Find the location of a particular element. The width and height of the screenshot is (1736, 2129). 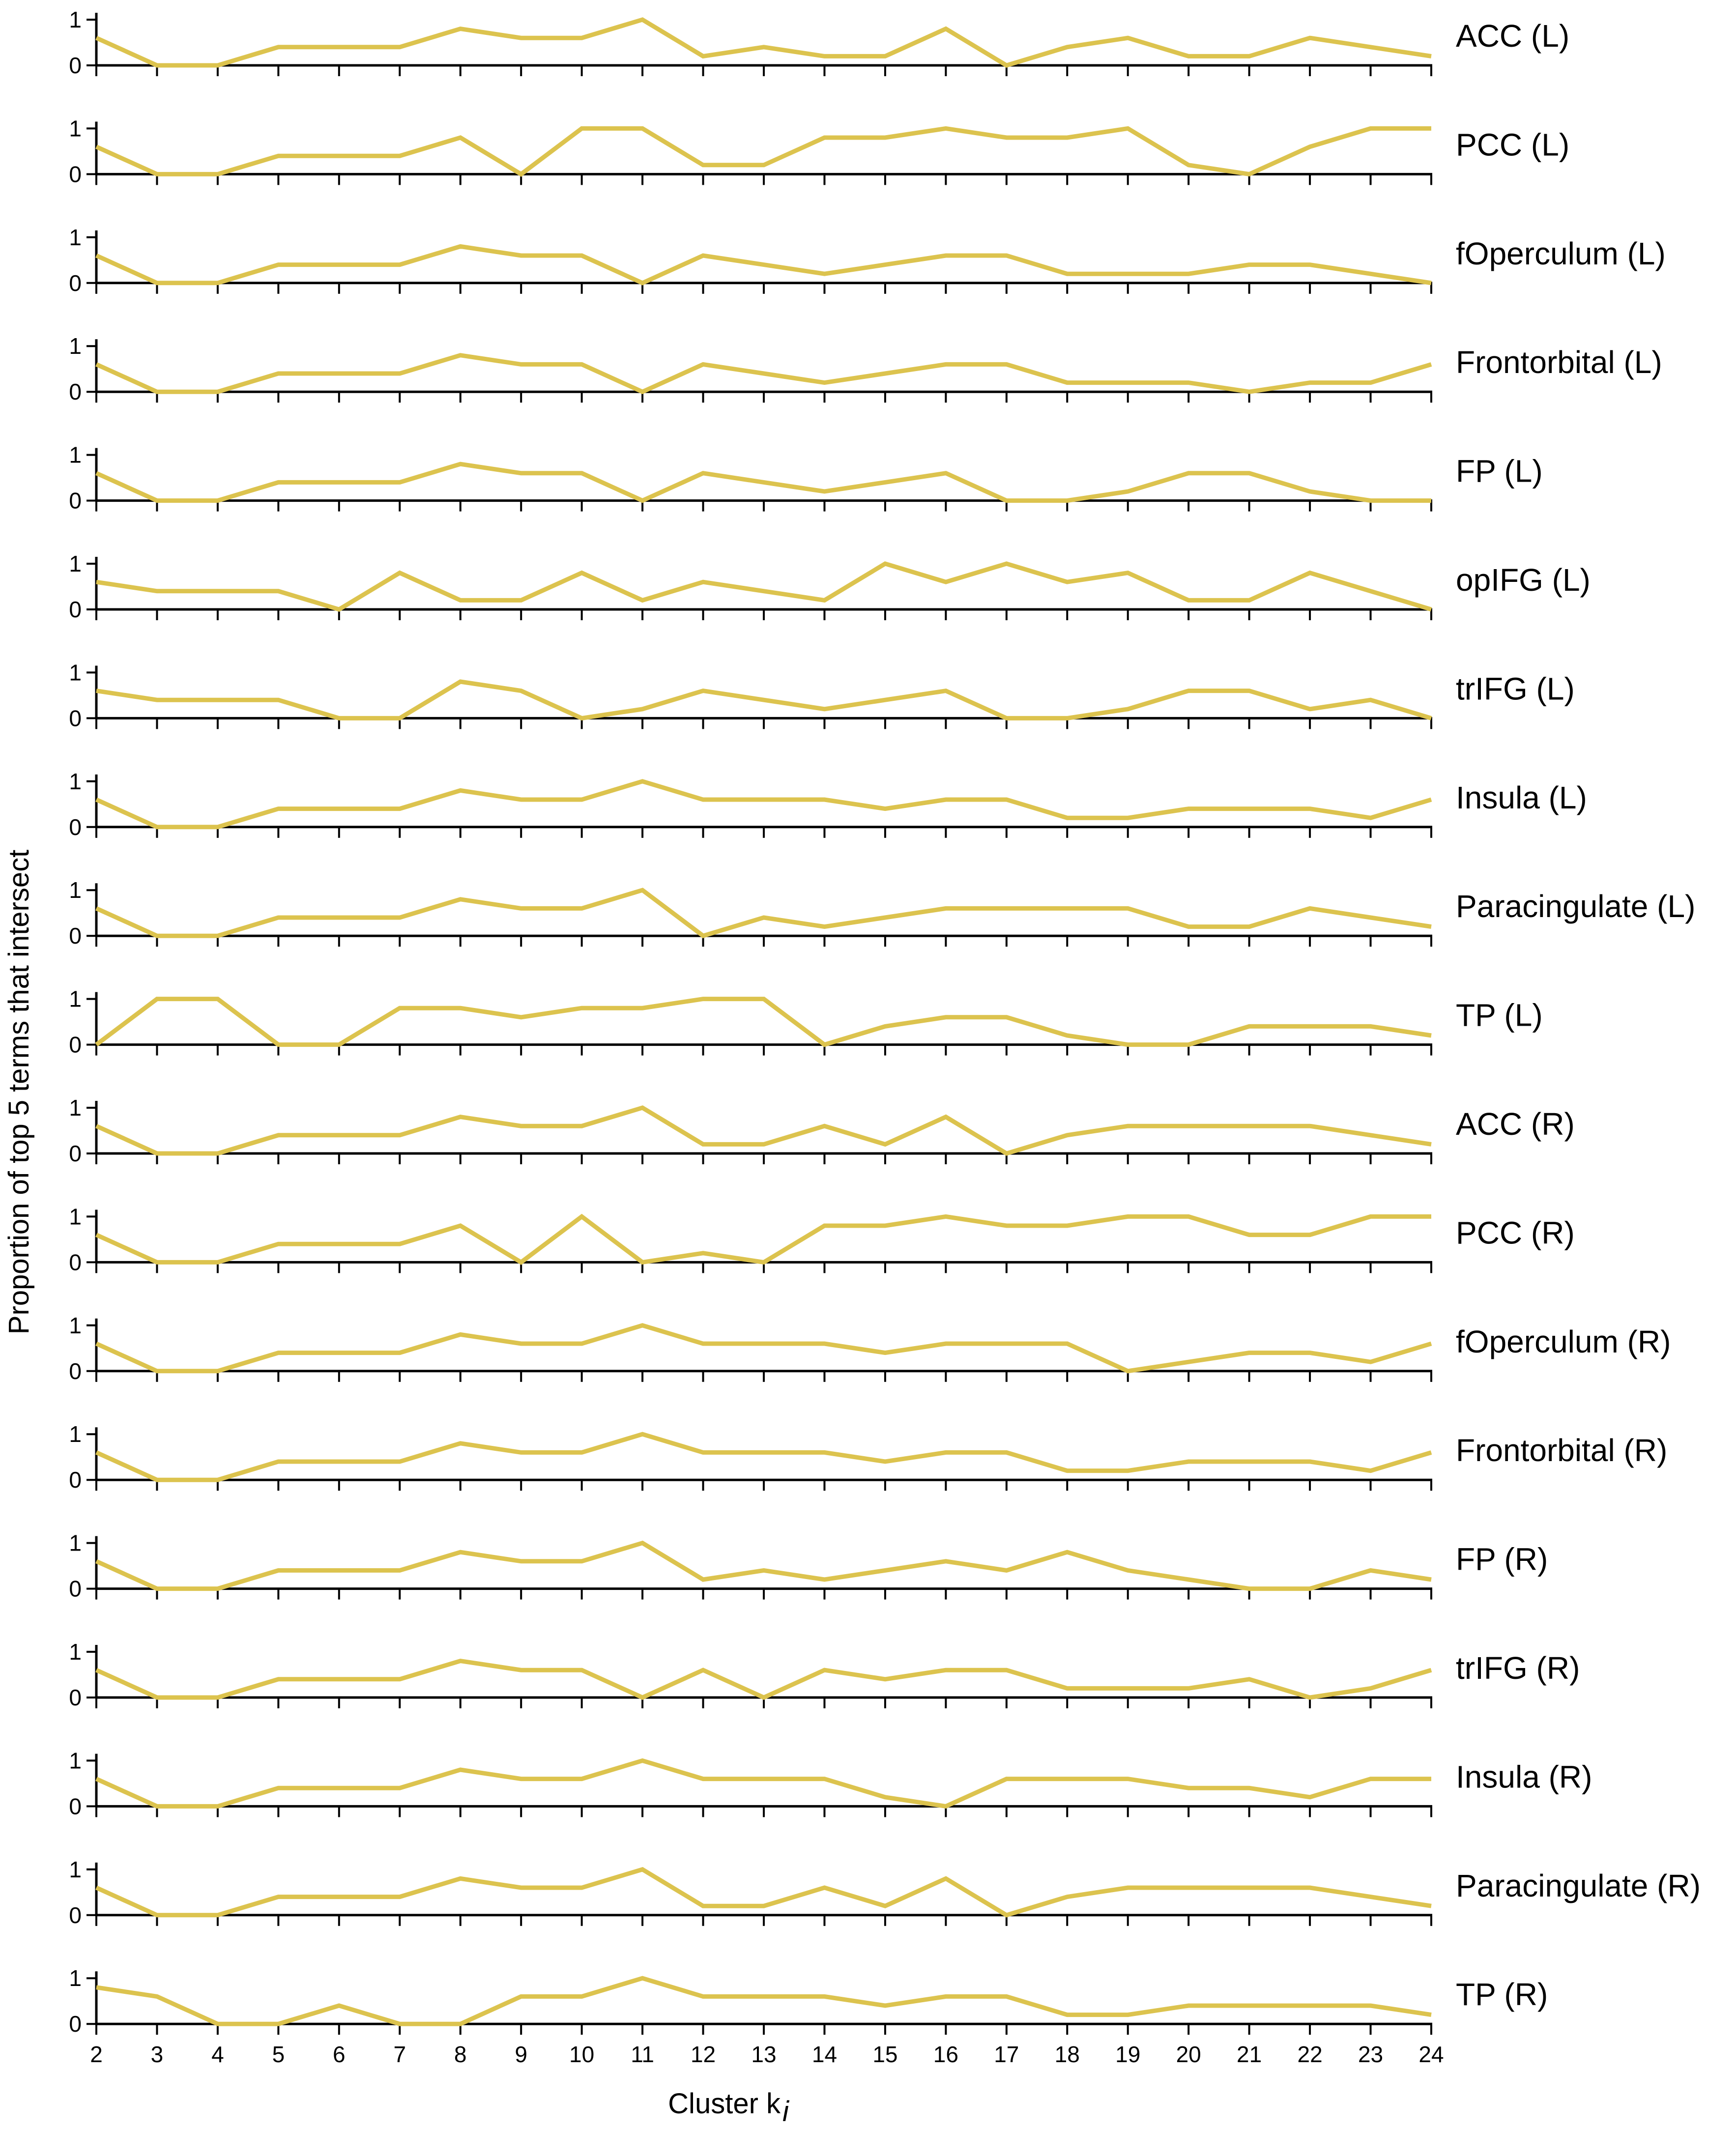

panel-13: 0 1 fOperculum (R) is located at coordinates (870, 1348).